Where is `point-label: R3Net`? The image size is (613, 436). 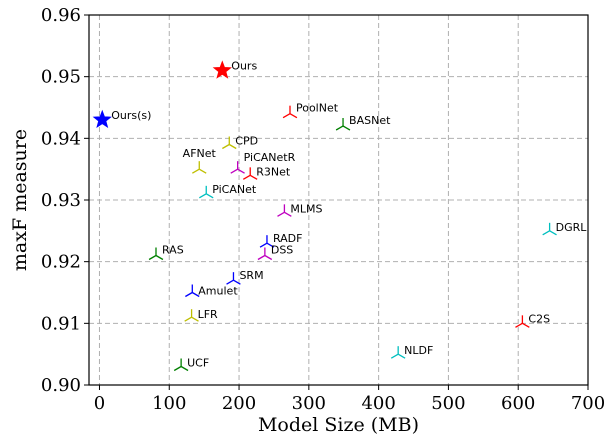 point-label: R3Net is located at coordinates (273, 171).